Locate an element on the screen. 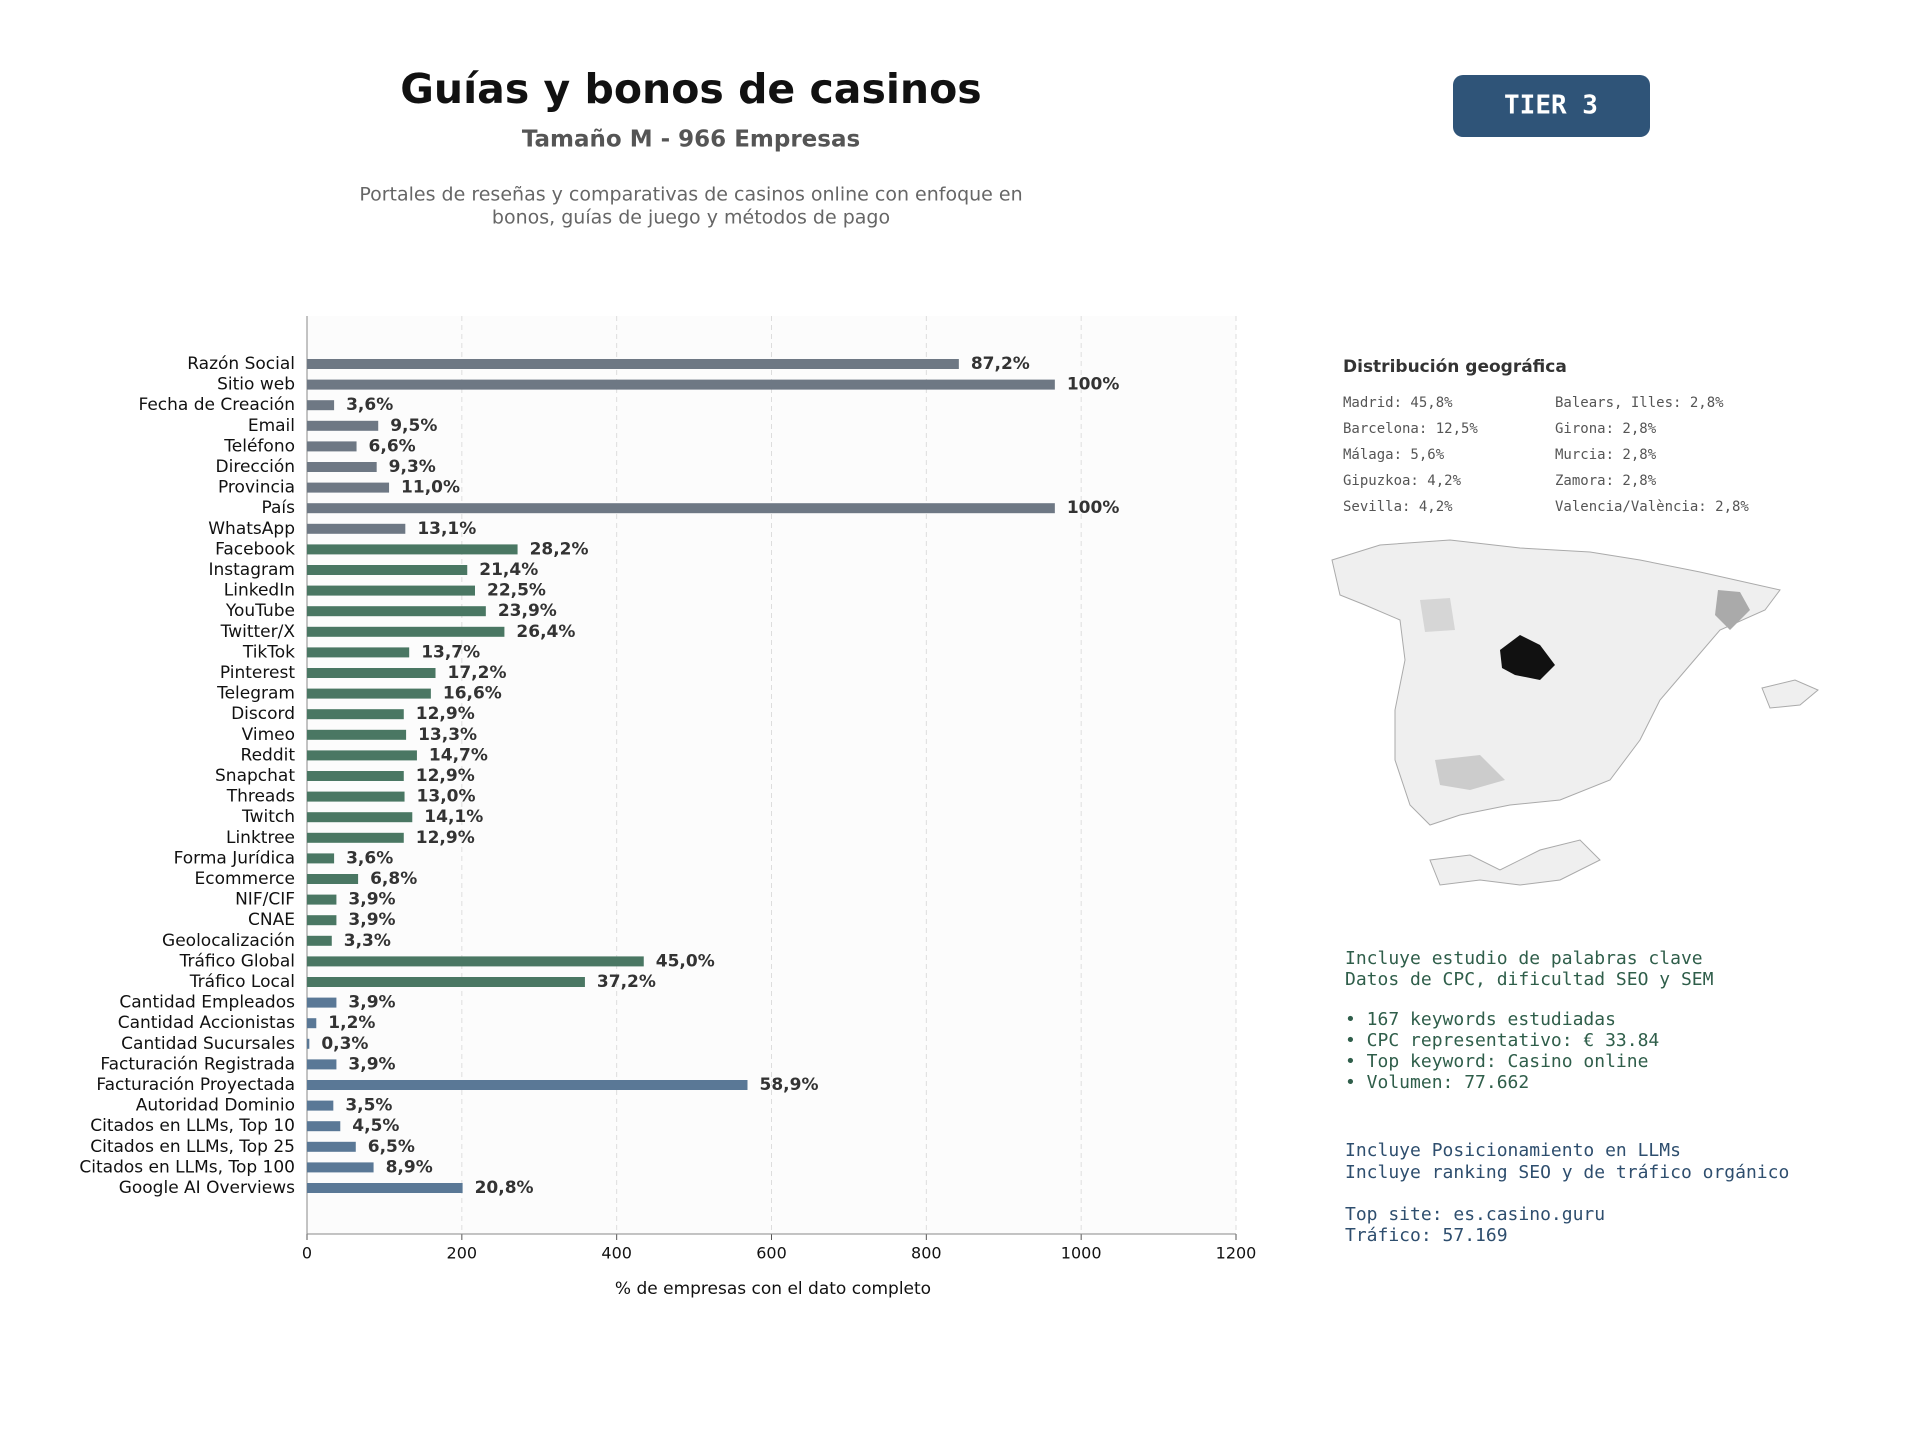 Image resolution: width=1920 pixels, height=1440 pixels. value-label: 8,9% is located at coordinates (409, 1167).